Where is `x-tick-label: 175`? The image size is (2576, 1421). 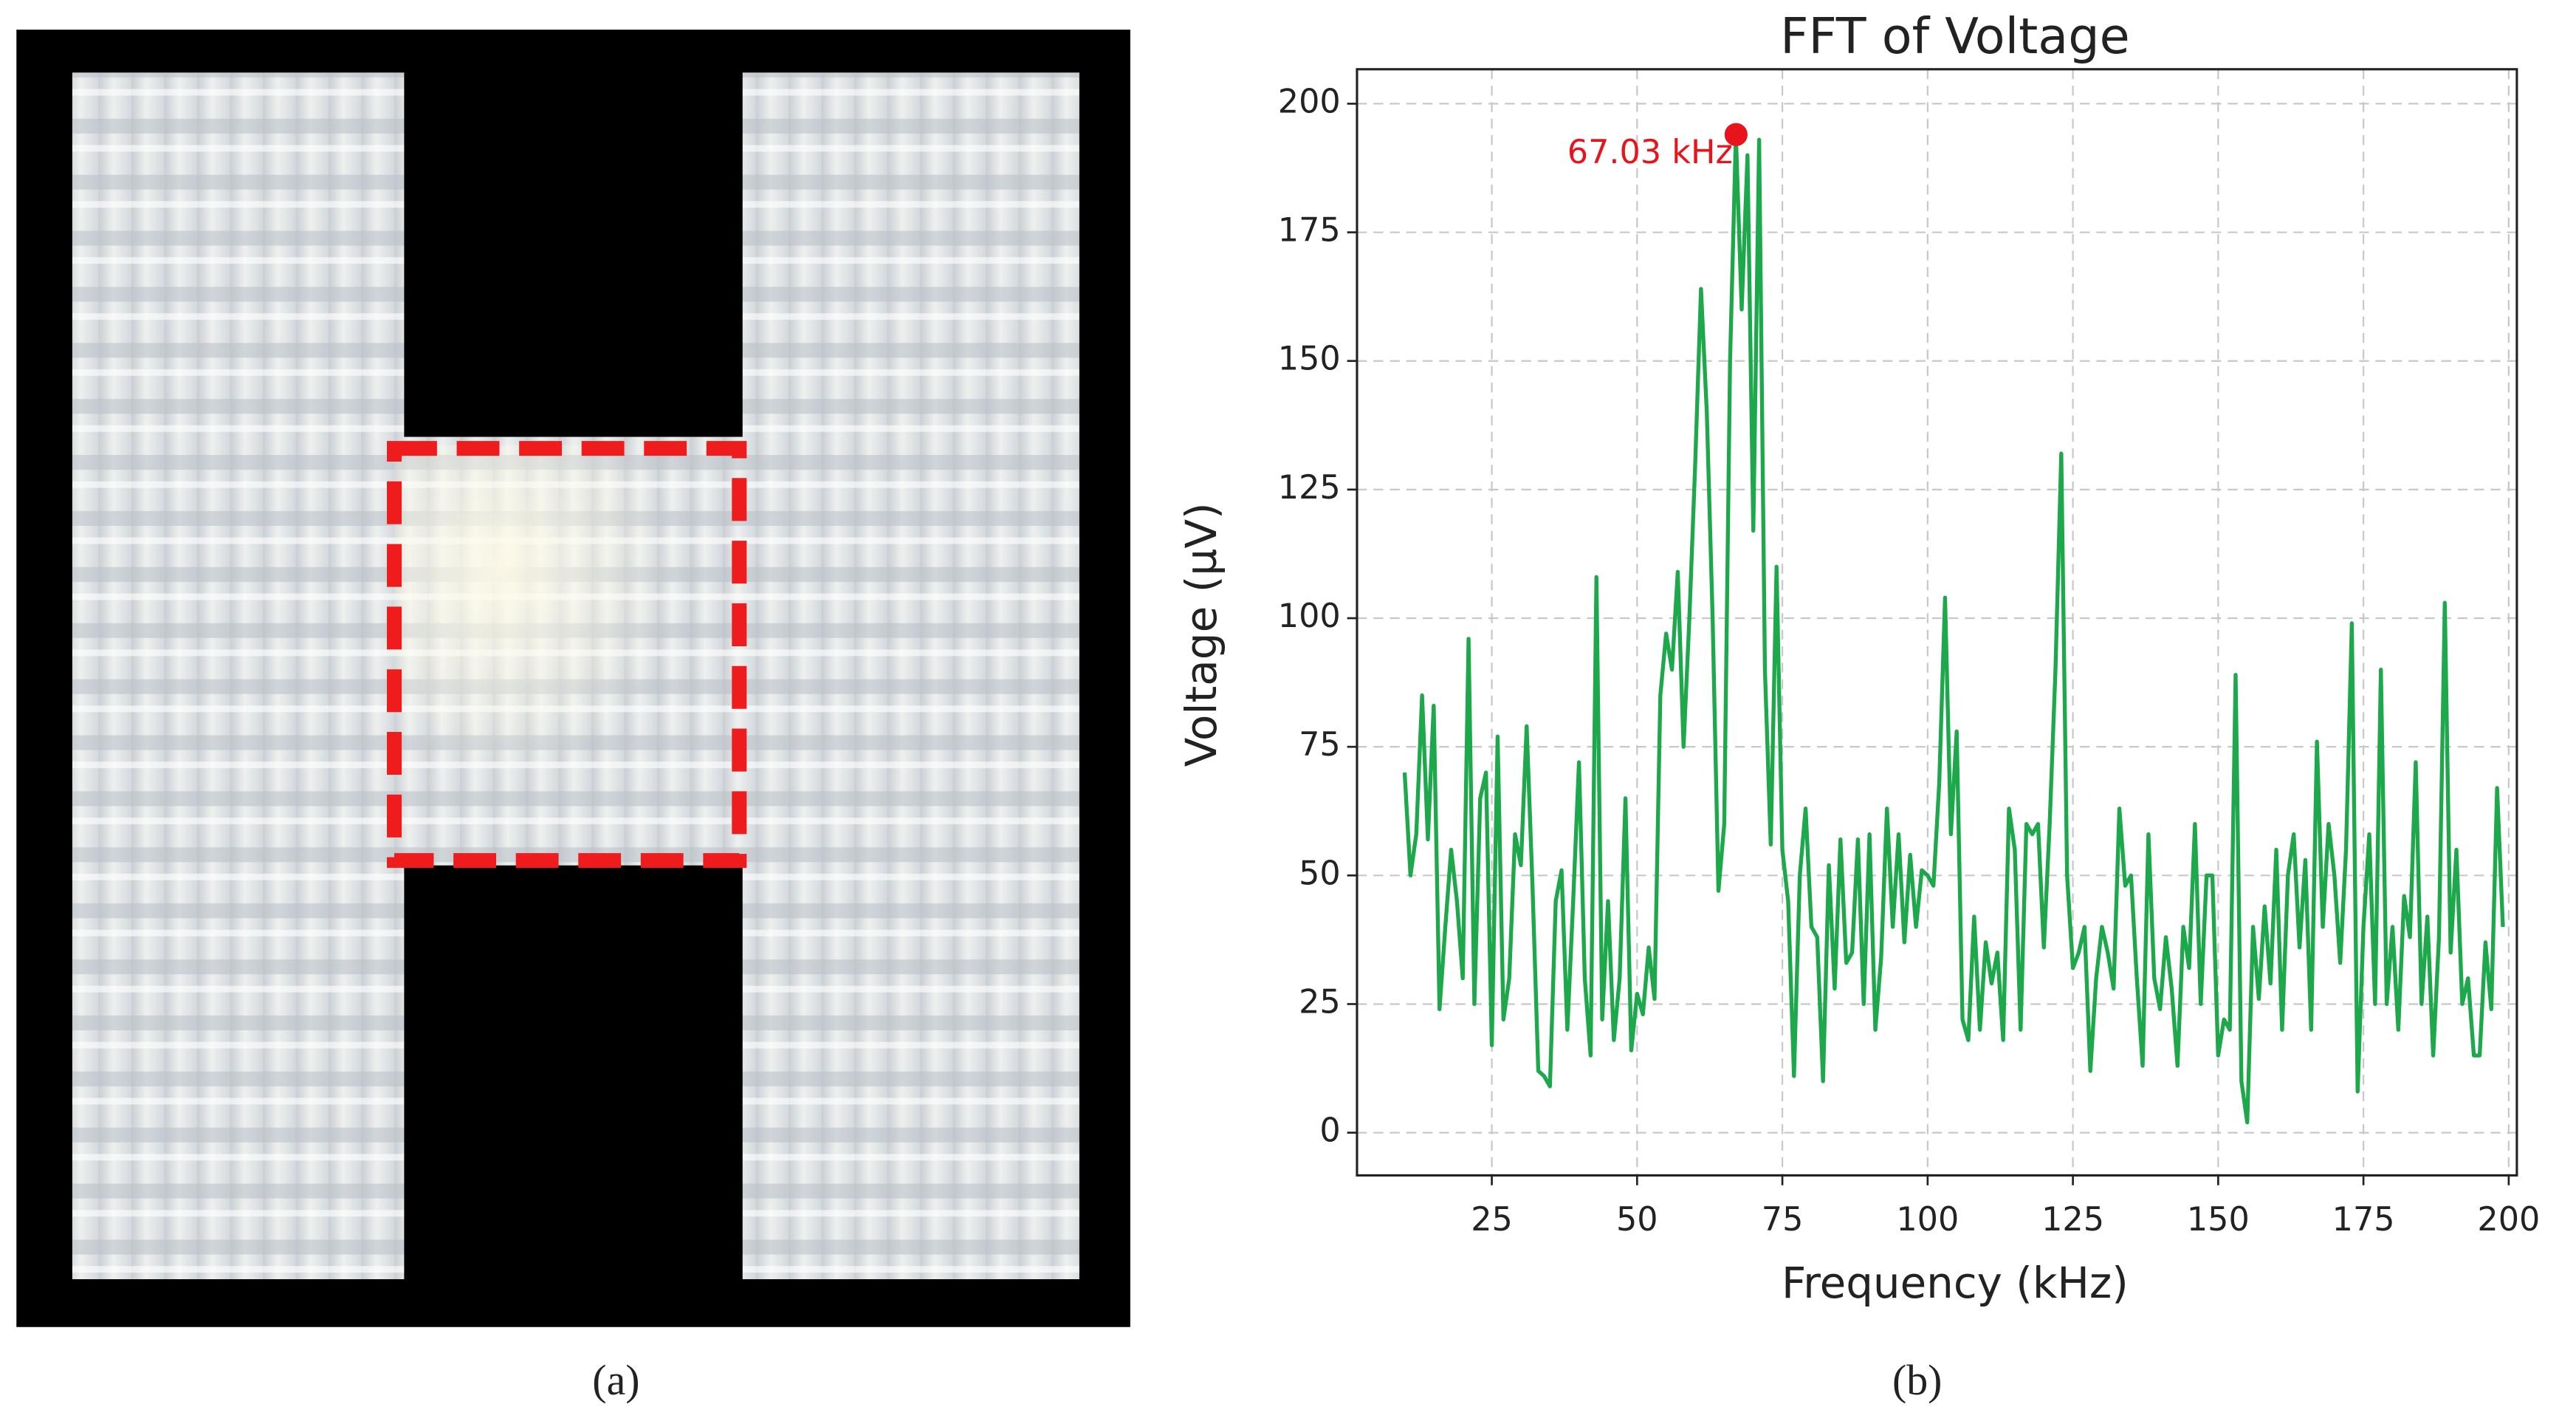 x-tick-label: 175 is located at coordinates (2363, 1219).